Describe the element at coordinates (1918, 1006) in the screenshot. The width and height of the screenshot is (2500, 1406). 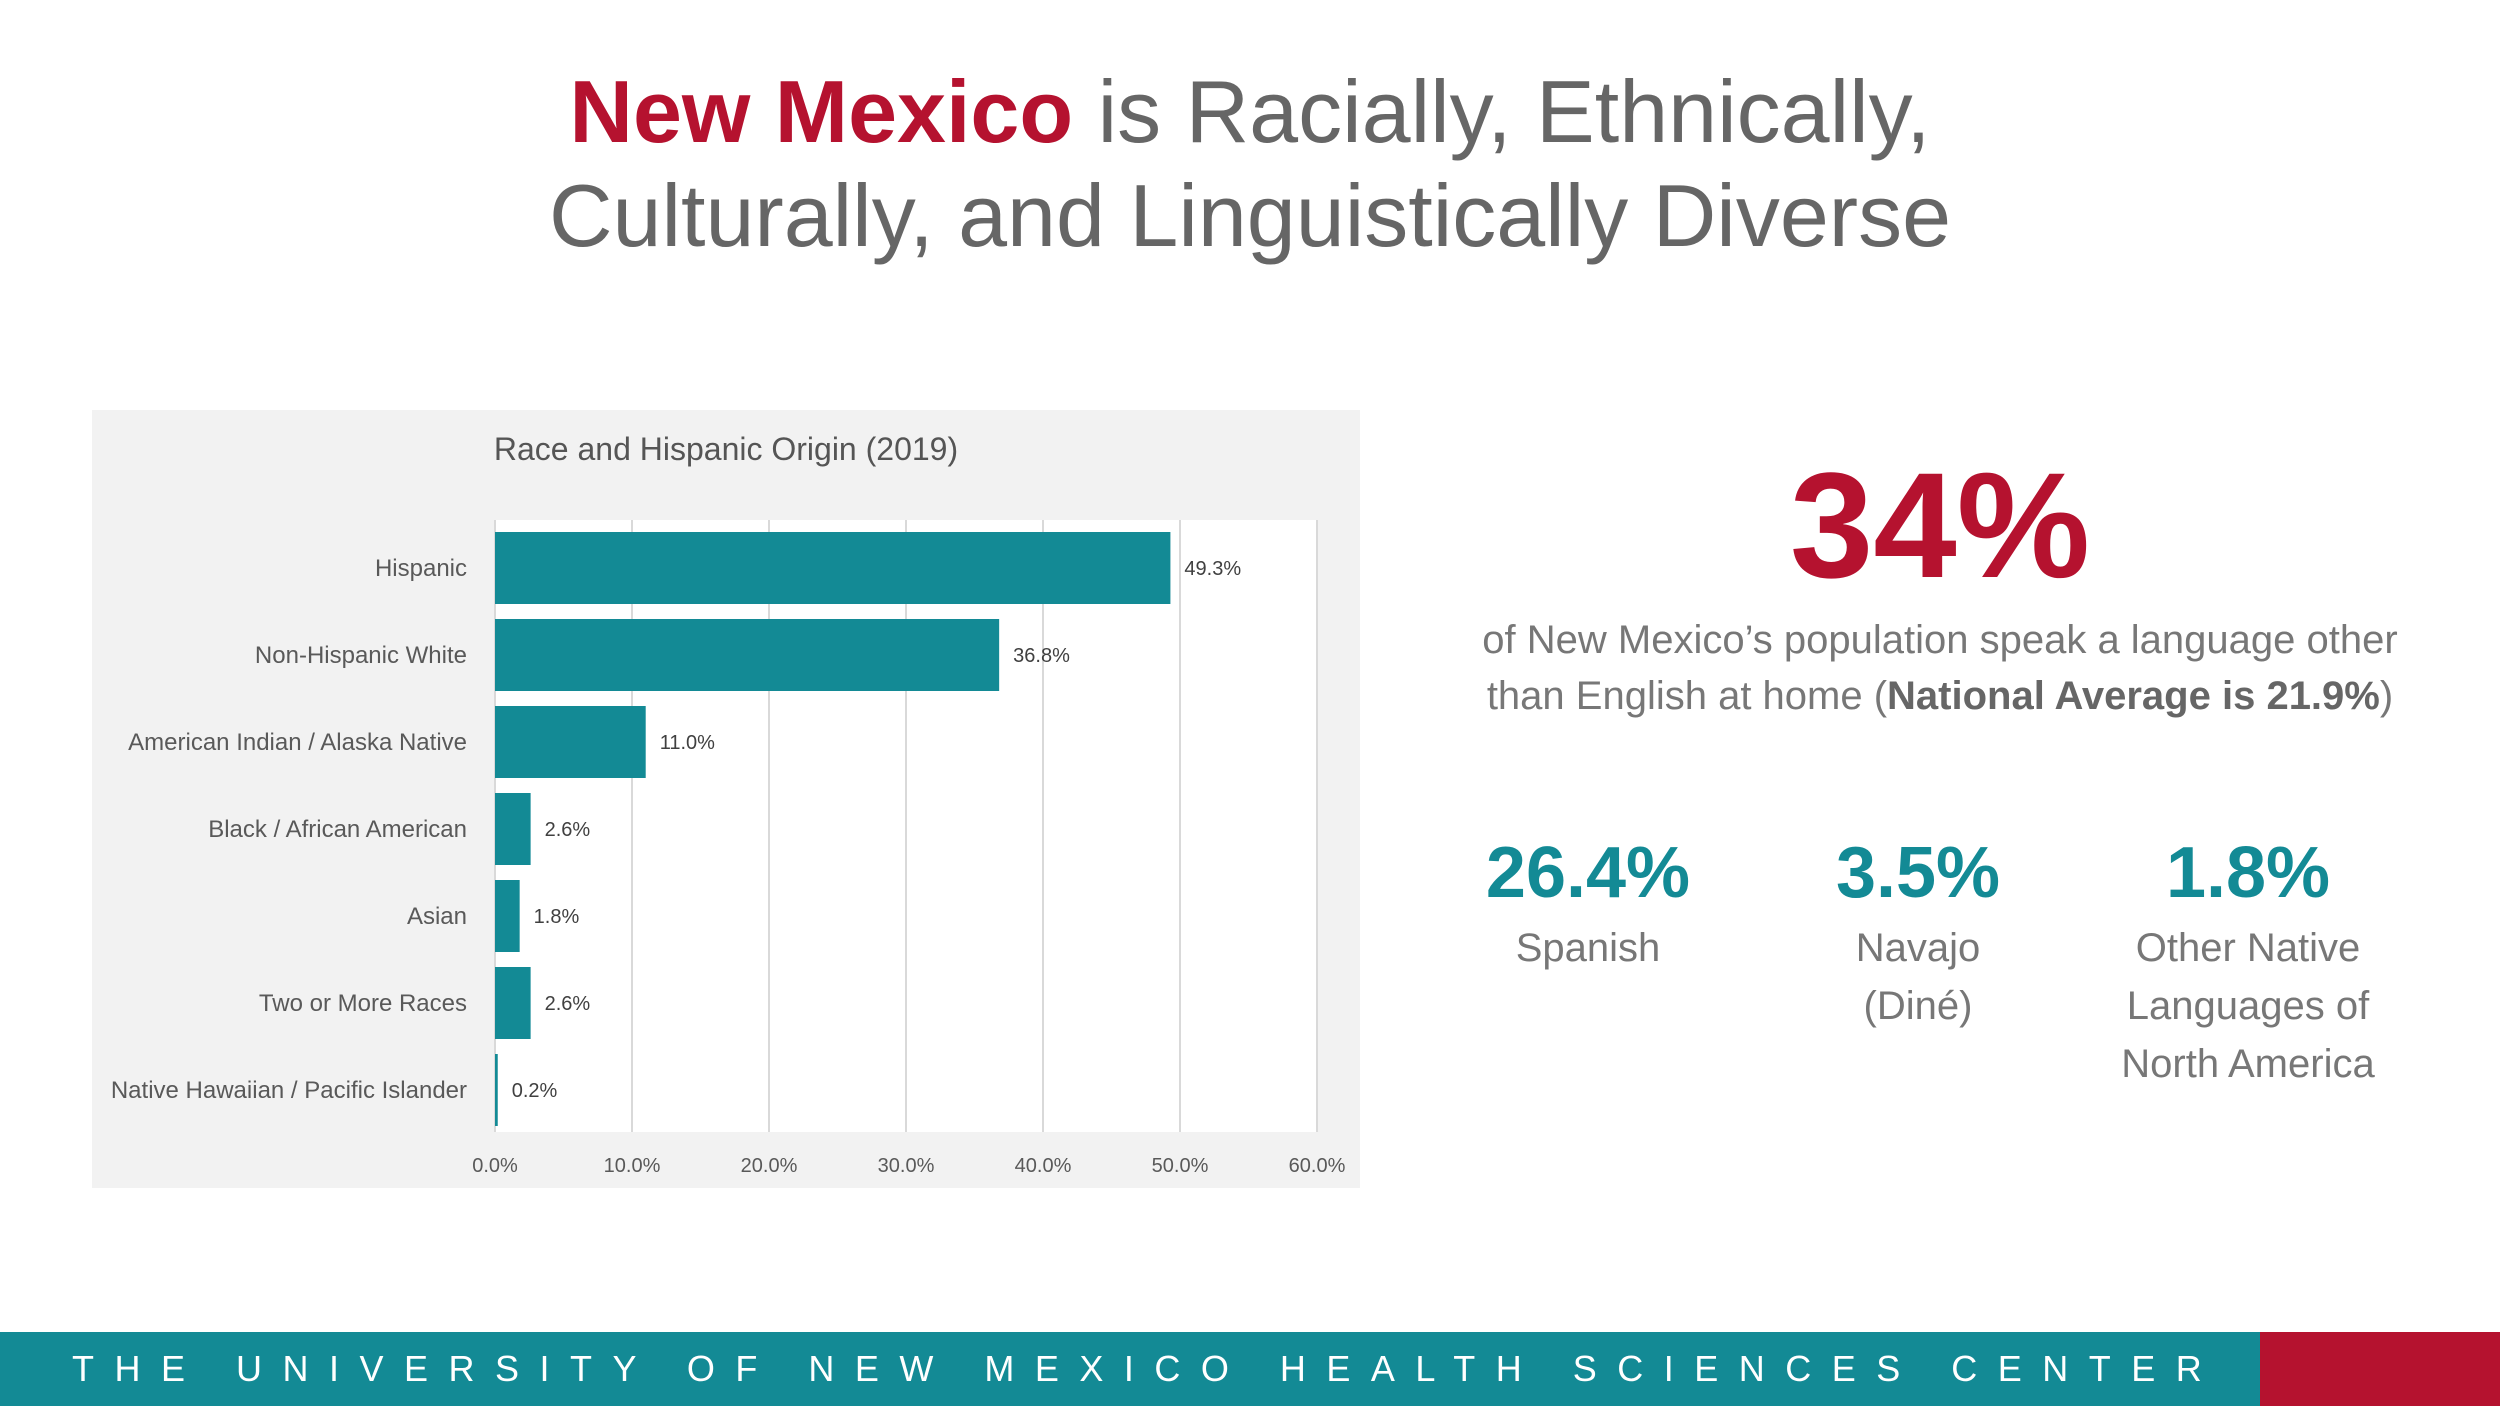
I see `language-name-line: (Diné)` at that location.